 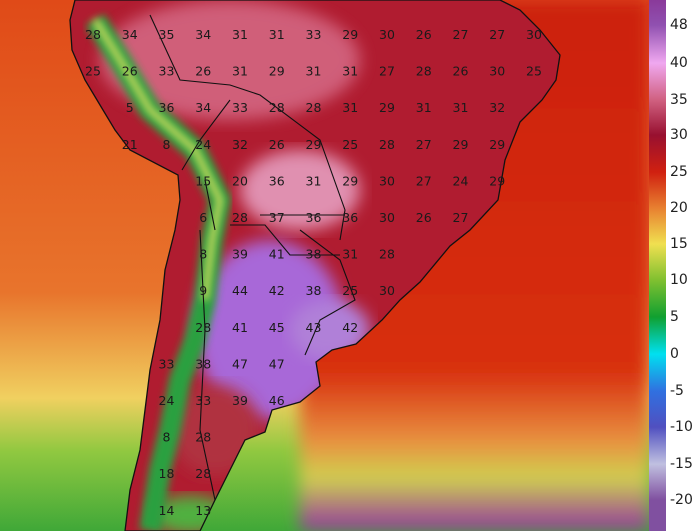 What do you see at coordinates (677, 391) in the screenshot?
I see `legend-tick-label: -5` at bounding box center [677, 391].